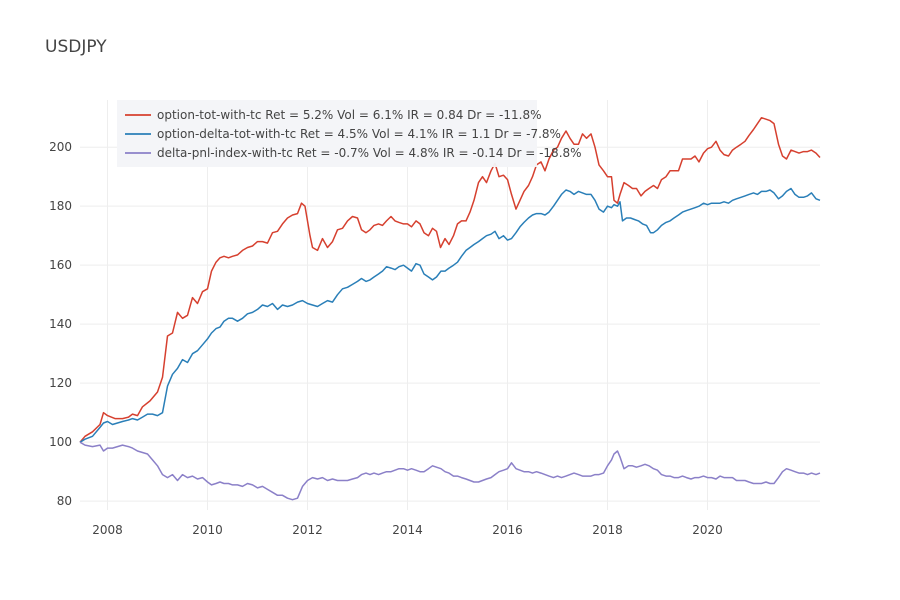 This screenshot has height=600, width=900. Describe the element at coordinates (60, 206) in the screenshot. I see `y-tick-label: 180` at that location.